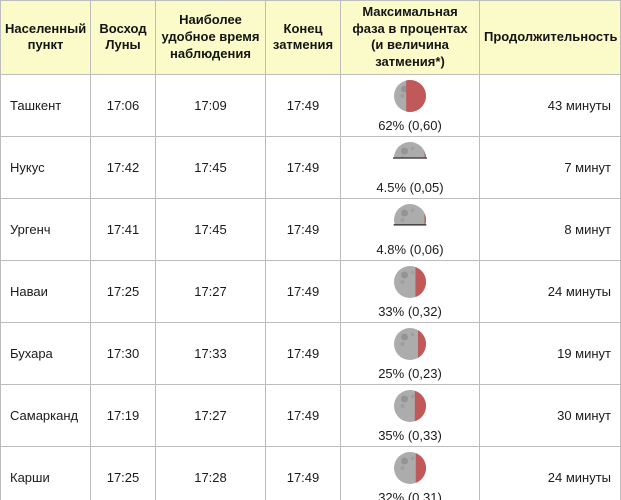  Describe the element at coordinates (410, 125) in the screenshot. I see `phase-label: 62% (0,60)` at that location.